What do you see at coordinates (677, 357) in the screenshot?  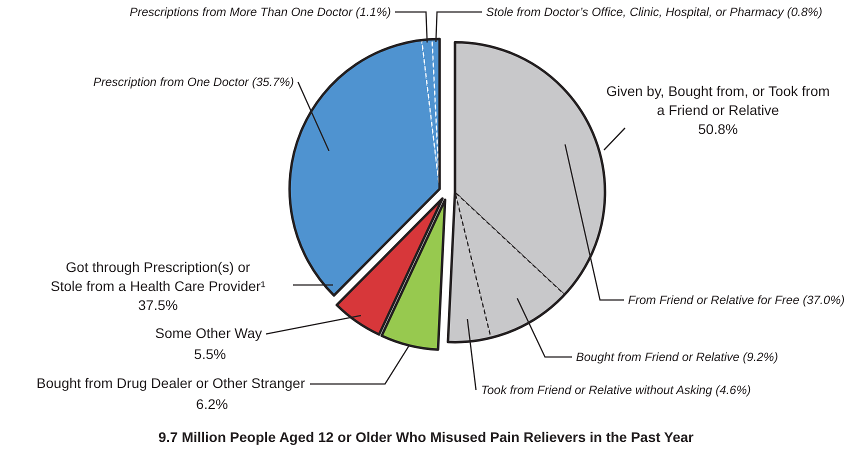 I see `slice-label: Bought from Friend or Relative (9.2%)` at bounding box center [677, 357].